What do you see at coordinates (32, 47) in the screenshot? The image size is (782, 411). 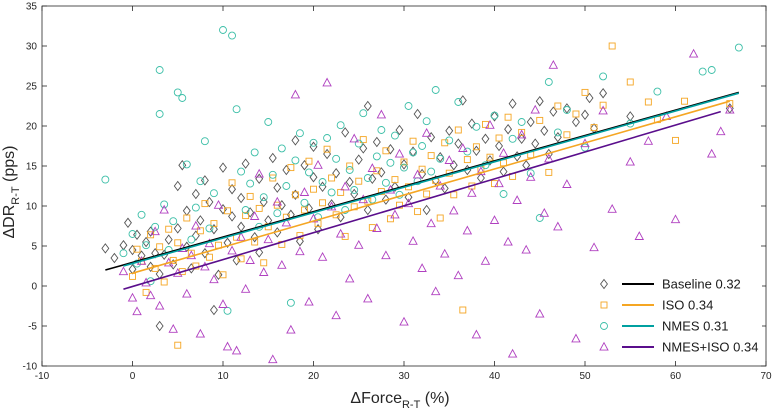 I see `y-tick-label: 30` at bounding box center [32, 47].